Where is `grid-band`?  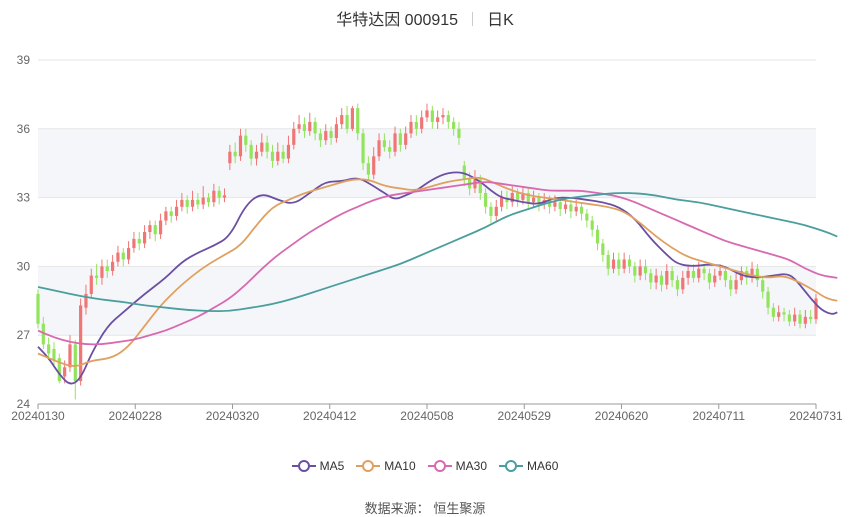 grid-band is located at coordinates (427, 301).